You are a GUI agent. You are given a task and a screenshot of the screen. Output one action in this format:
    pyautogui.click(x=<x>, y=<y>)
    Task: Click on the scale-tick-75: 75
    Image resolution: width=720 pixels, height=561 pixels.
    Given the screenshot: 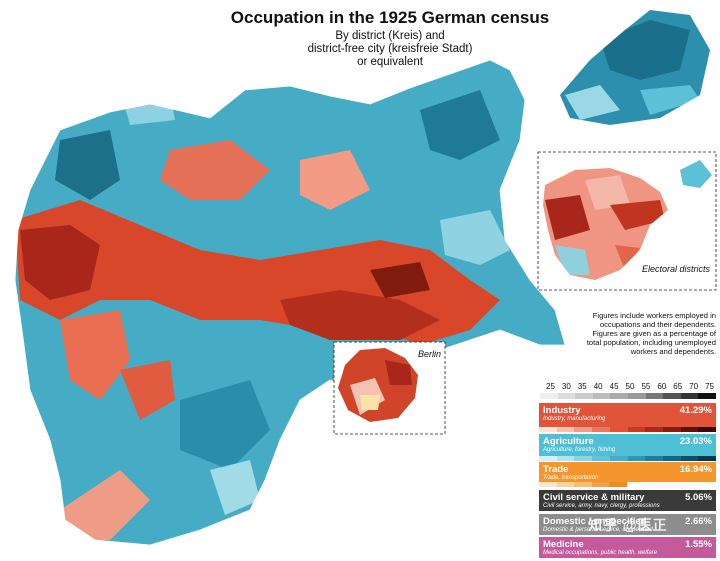 What is the action you would take?
    pyautogui.click(x=709, y=386)
    